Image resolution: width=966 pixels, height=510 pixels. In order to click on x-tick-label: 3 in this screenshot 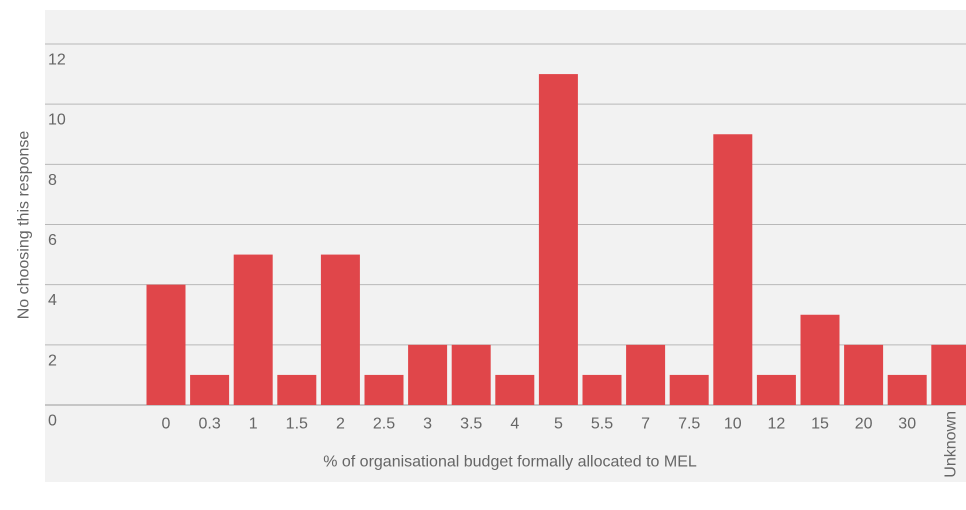, I will do `click(427, 424)`.